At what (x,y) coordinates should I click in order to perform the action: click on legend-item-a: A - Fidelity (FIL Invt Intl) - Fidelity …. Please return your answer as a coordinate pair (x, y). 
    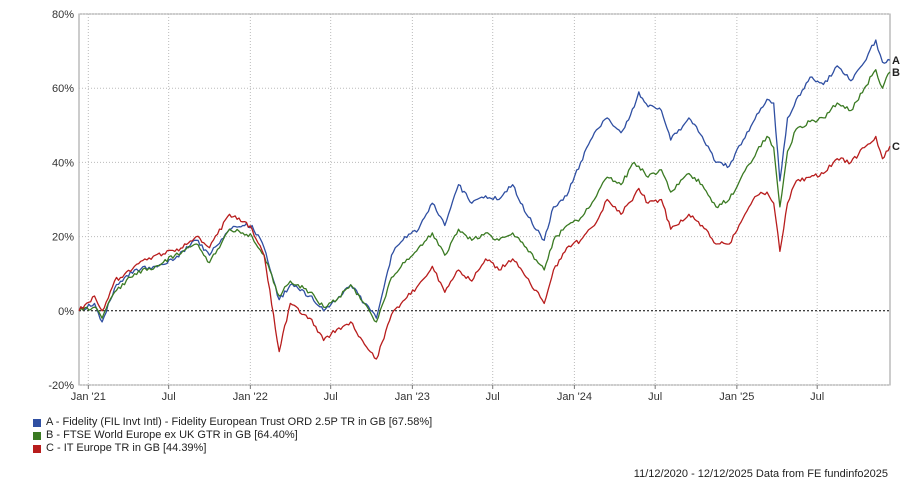
    Looking at the image, I should click on (232, 422).